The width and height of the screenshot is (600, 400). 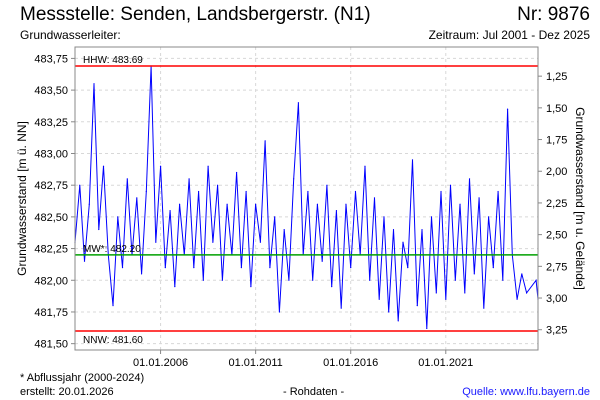 What do you see at coordinates (556, 109) in the screenshot?
I see `right-y-tick-label: 1,50` at bounding box center [556, 109].